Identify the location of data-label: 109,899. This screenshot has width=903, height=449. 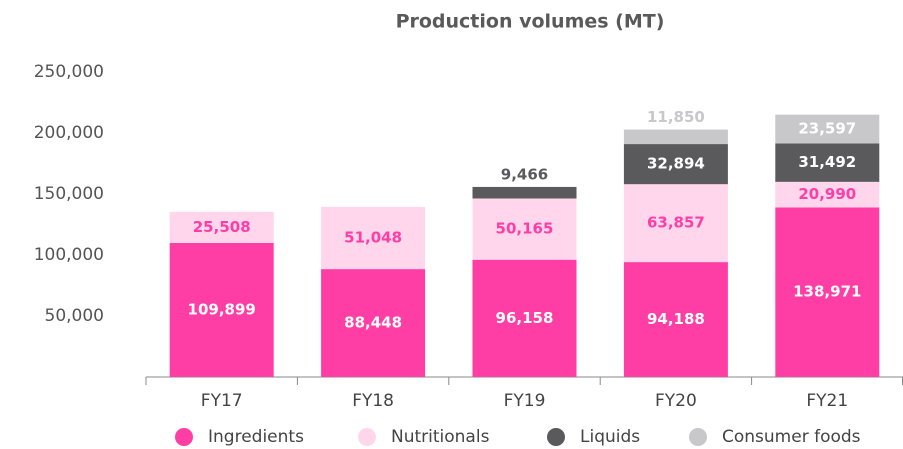
(222, 309).